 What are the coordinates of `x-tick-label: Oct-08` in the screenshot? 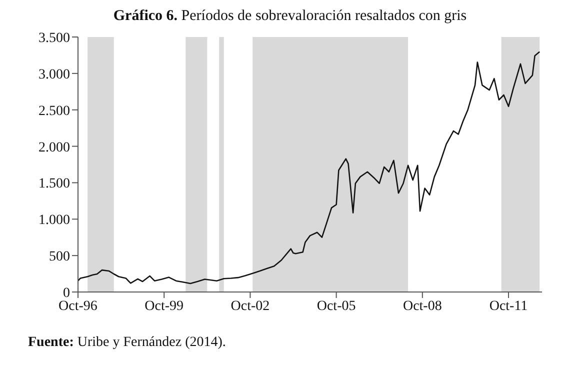 It's located at (422, 306).